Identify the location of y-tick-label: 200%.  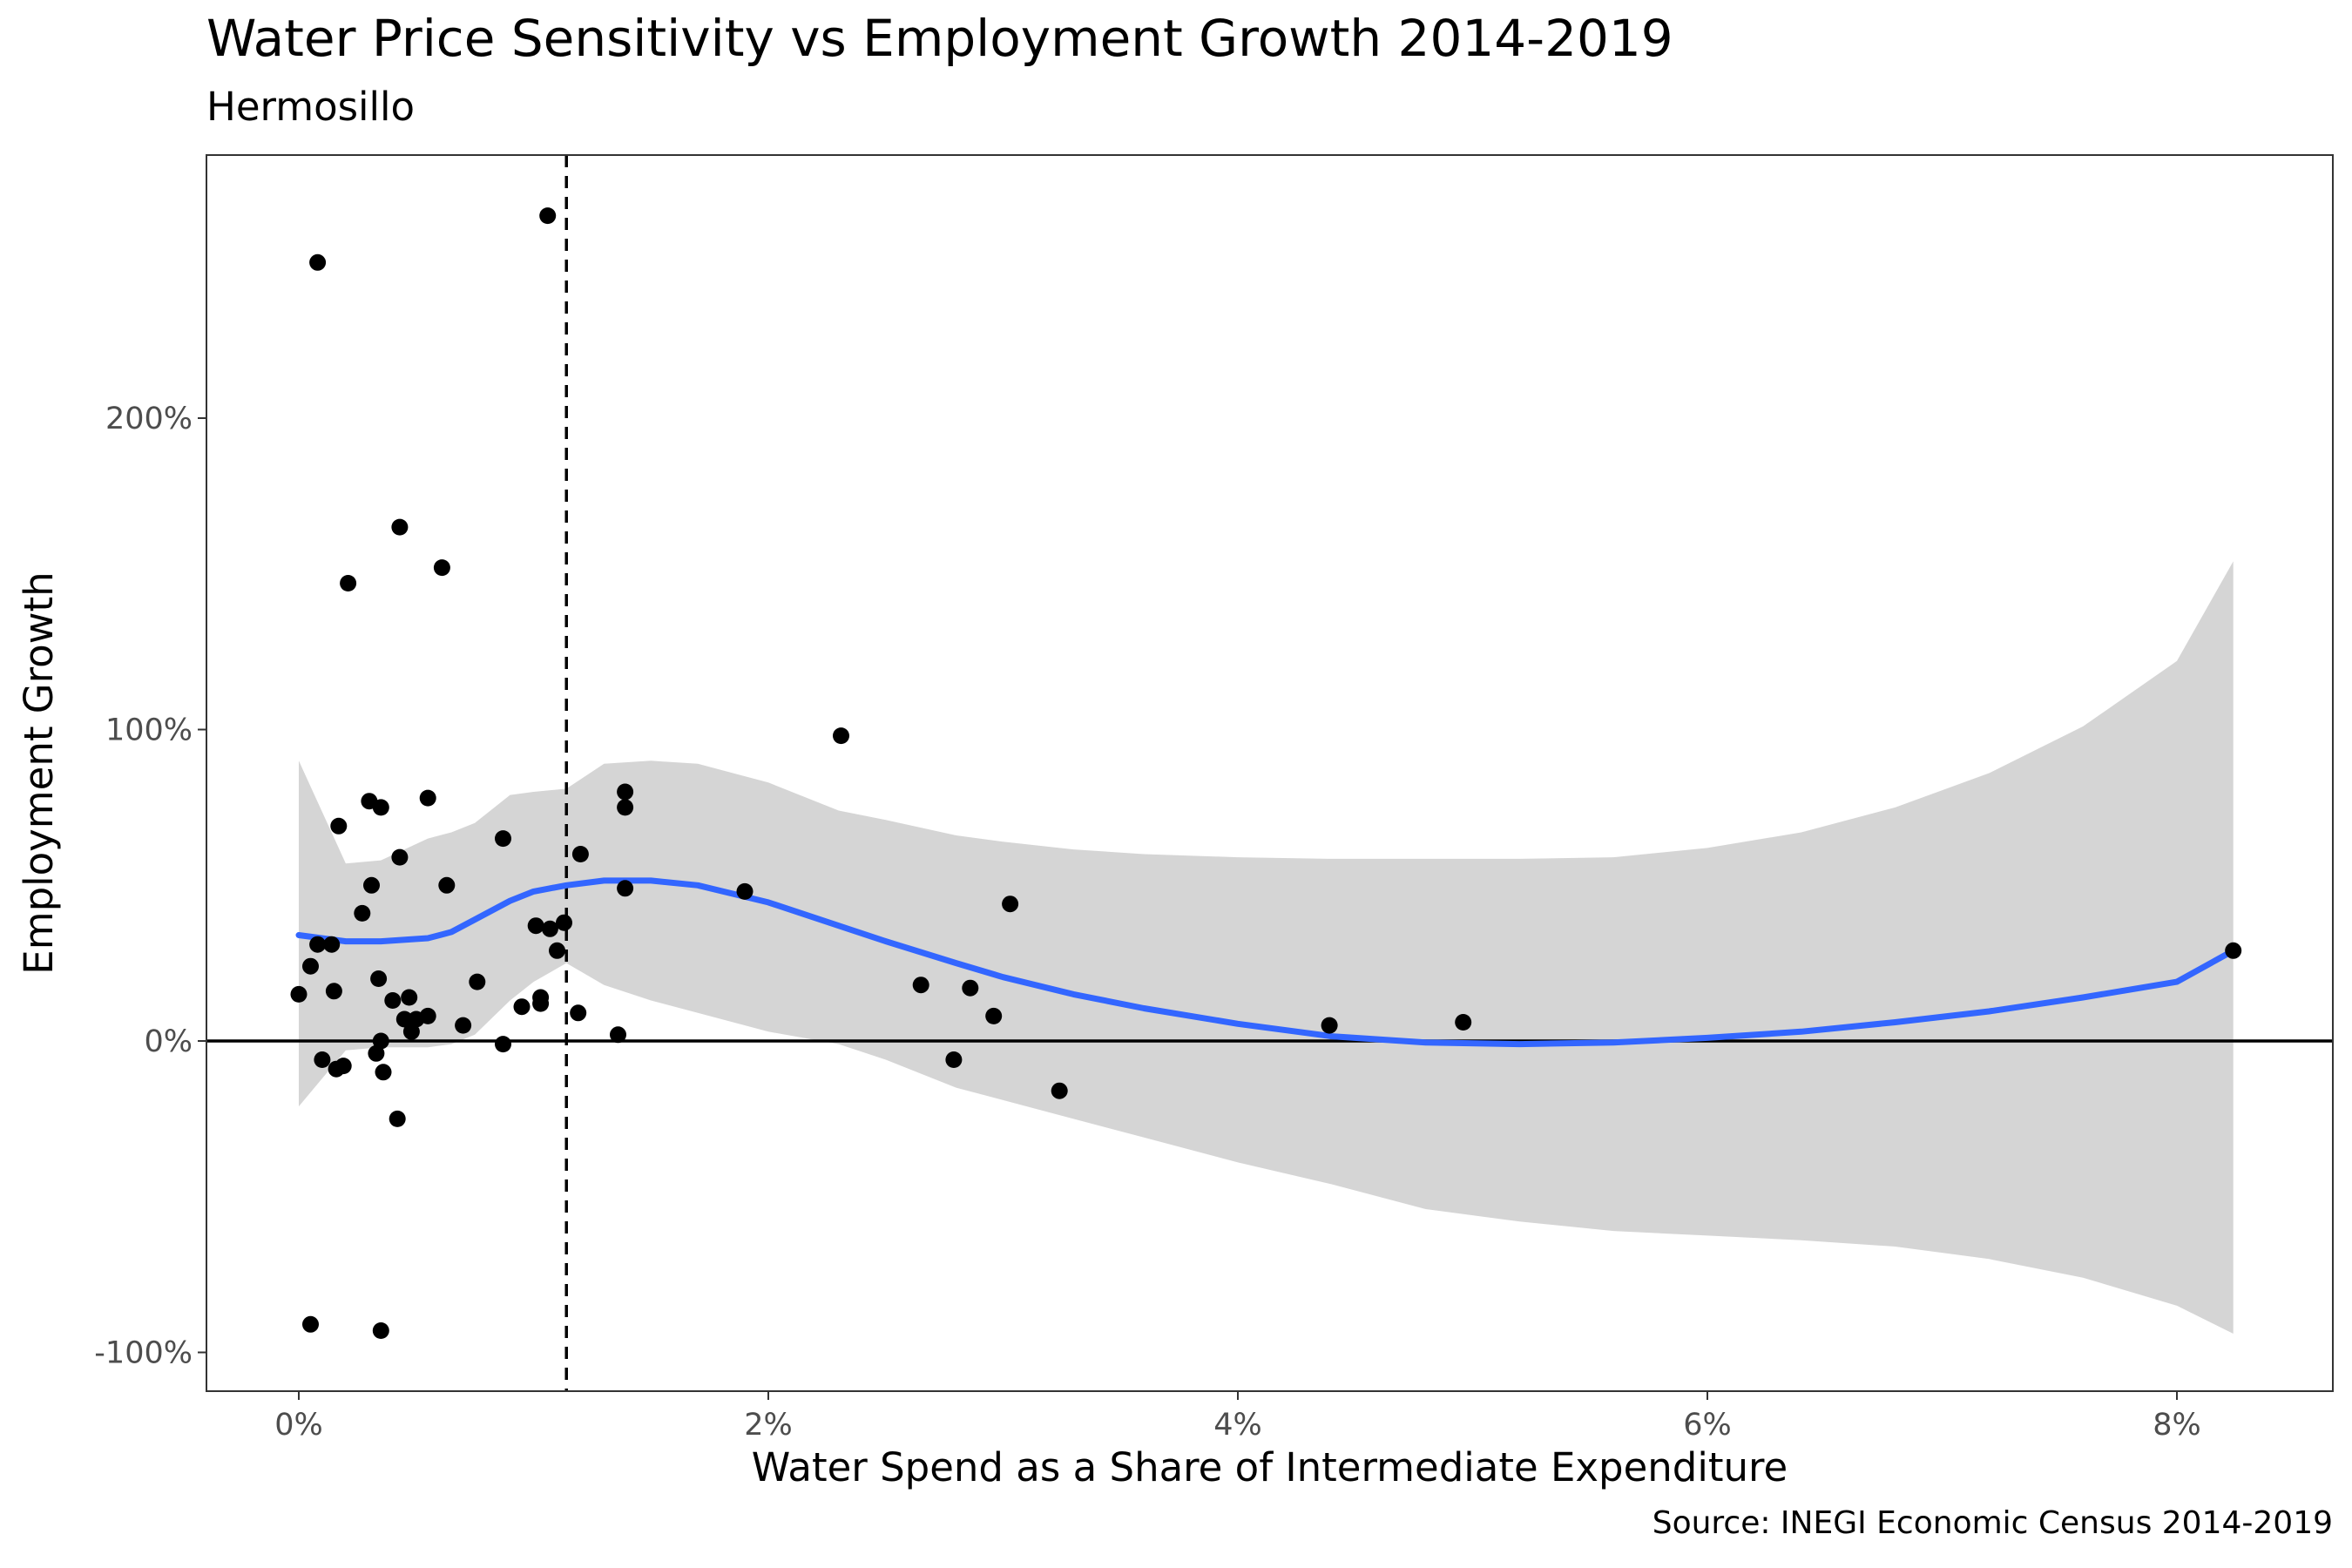
(149, 419).